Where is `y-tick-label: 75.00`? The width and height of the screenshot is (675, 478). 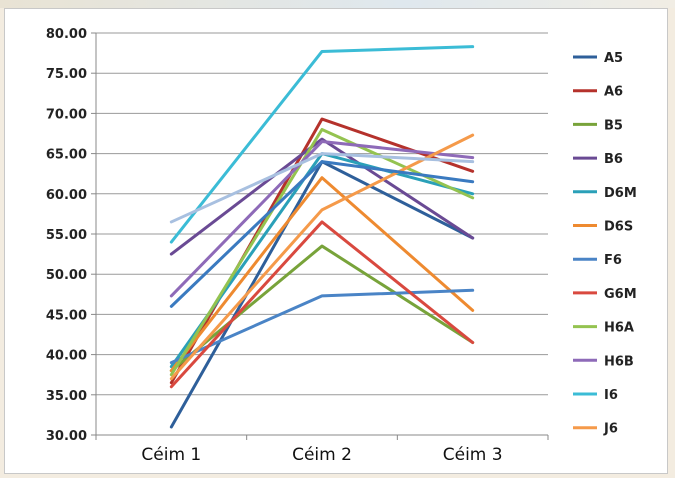
y-tick-label: 75.00 is located at coordinates (66, 74).